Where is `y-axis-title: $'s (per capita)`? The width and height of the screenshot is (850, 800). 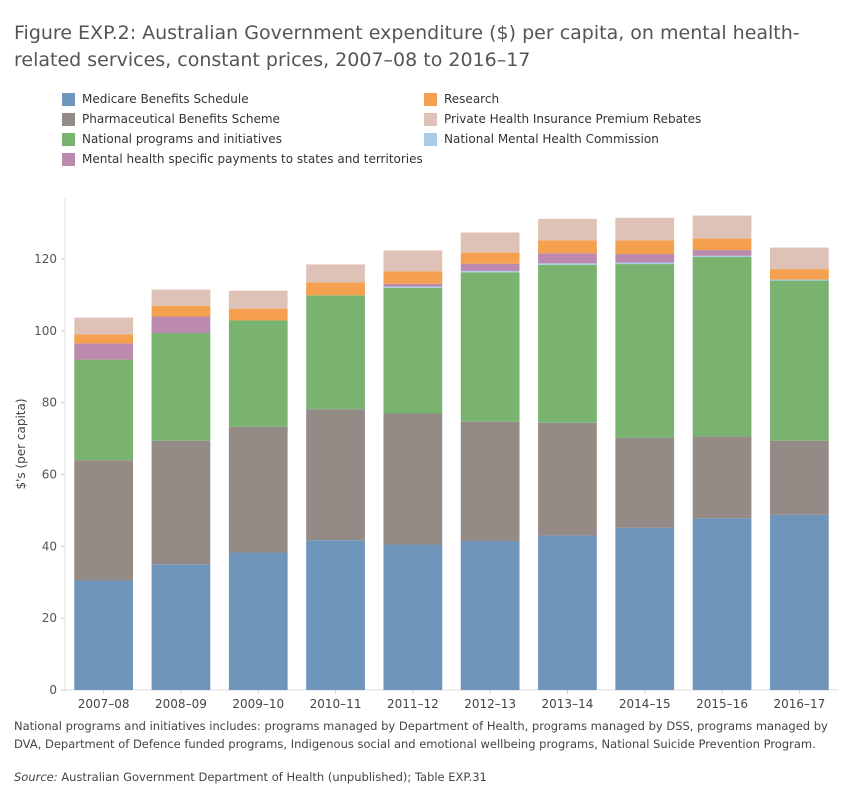
y-axis-title: $'s (per capita) is located at coordinates (21, 443).